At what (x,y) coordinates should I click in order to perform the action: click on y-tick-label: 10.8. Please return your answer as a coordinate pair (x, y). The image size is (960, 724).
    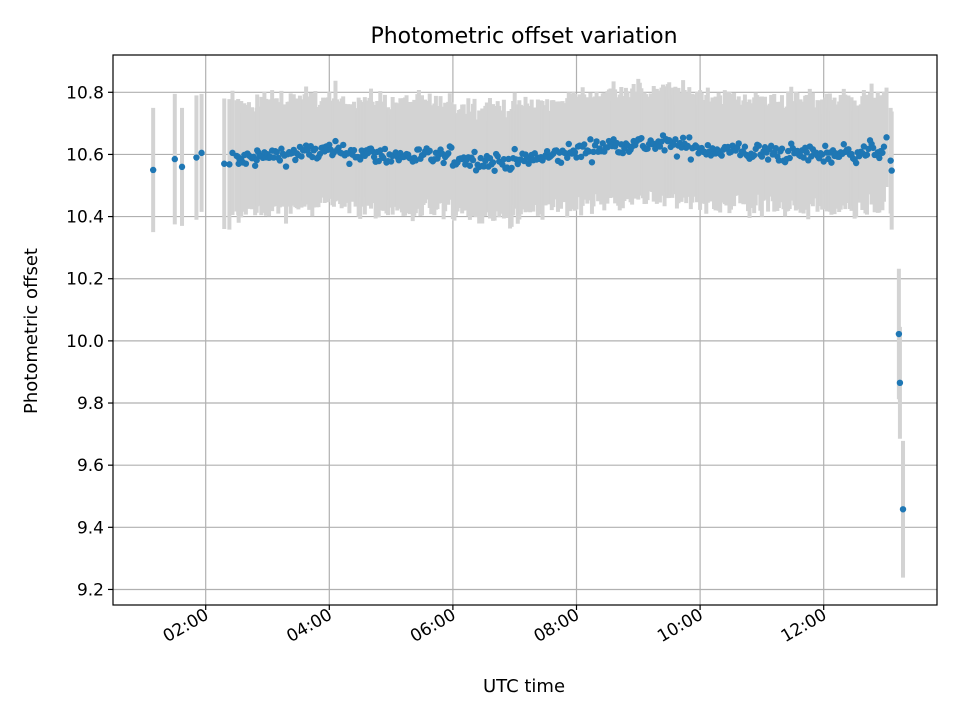
    Looking at the image, I should click on (85, 93).